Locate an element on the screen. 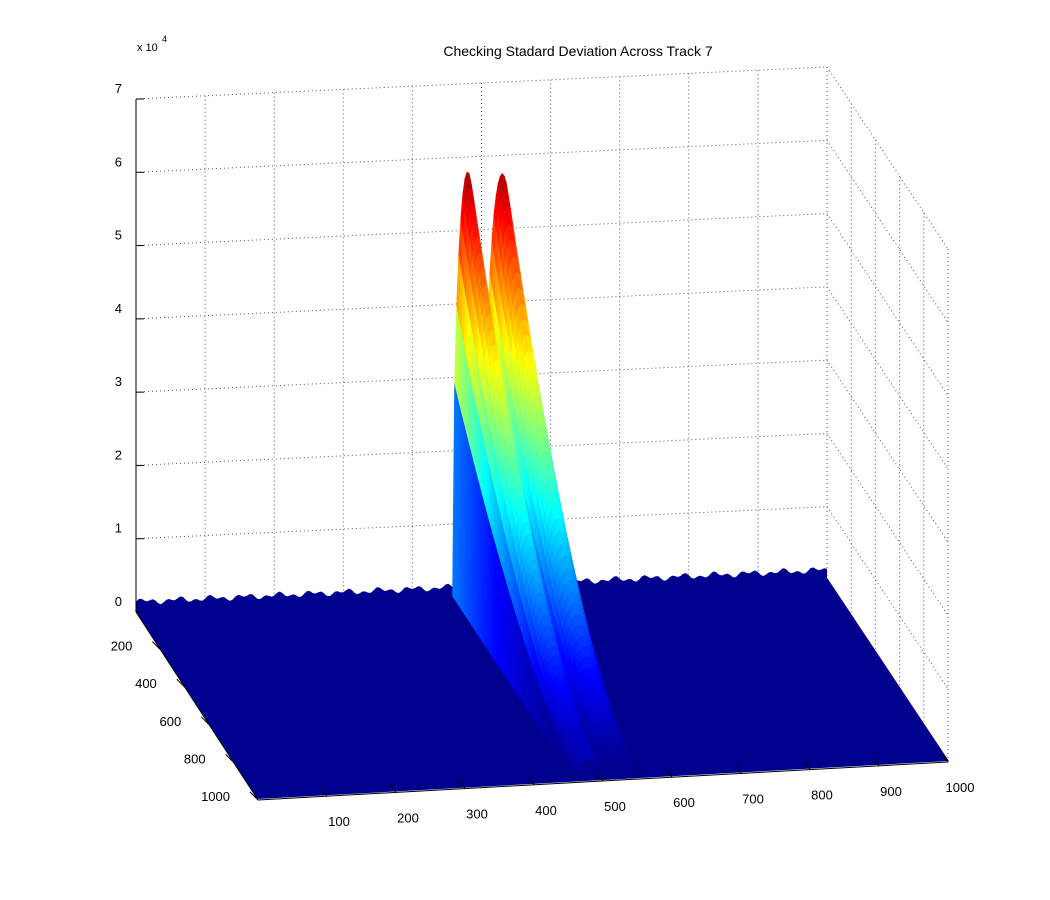 The height and width of the screenshot is (900, 1050). z-tick-label: 0 is located at coordinates (118, 601).